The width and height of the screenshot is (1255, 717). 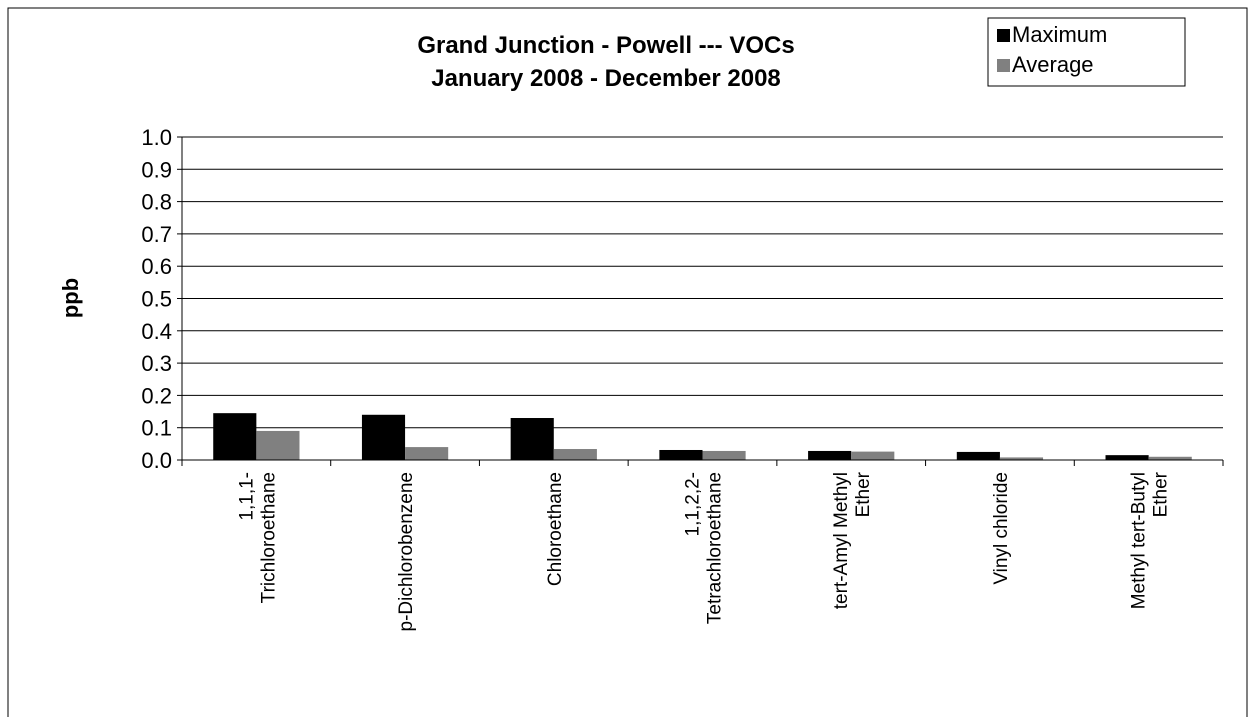 I want to click on x-tick-label: tert-Amyl MethylEther, so click(x=852, y=540).